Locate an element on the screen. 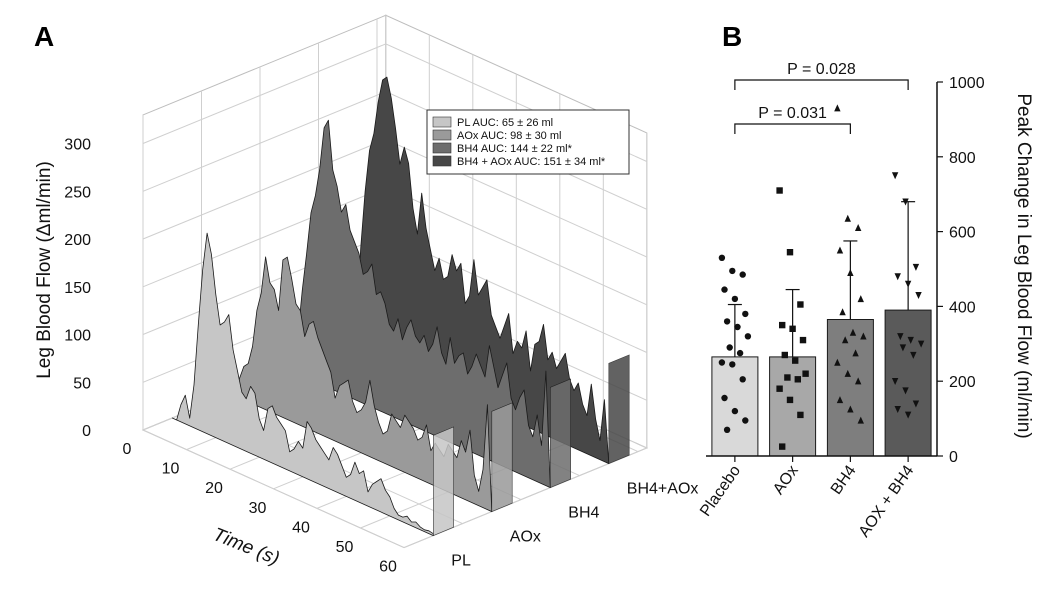 The height and width of the screenshot is (604, 1063). points-group is located at coordinates (821, 277).